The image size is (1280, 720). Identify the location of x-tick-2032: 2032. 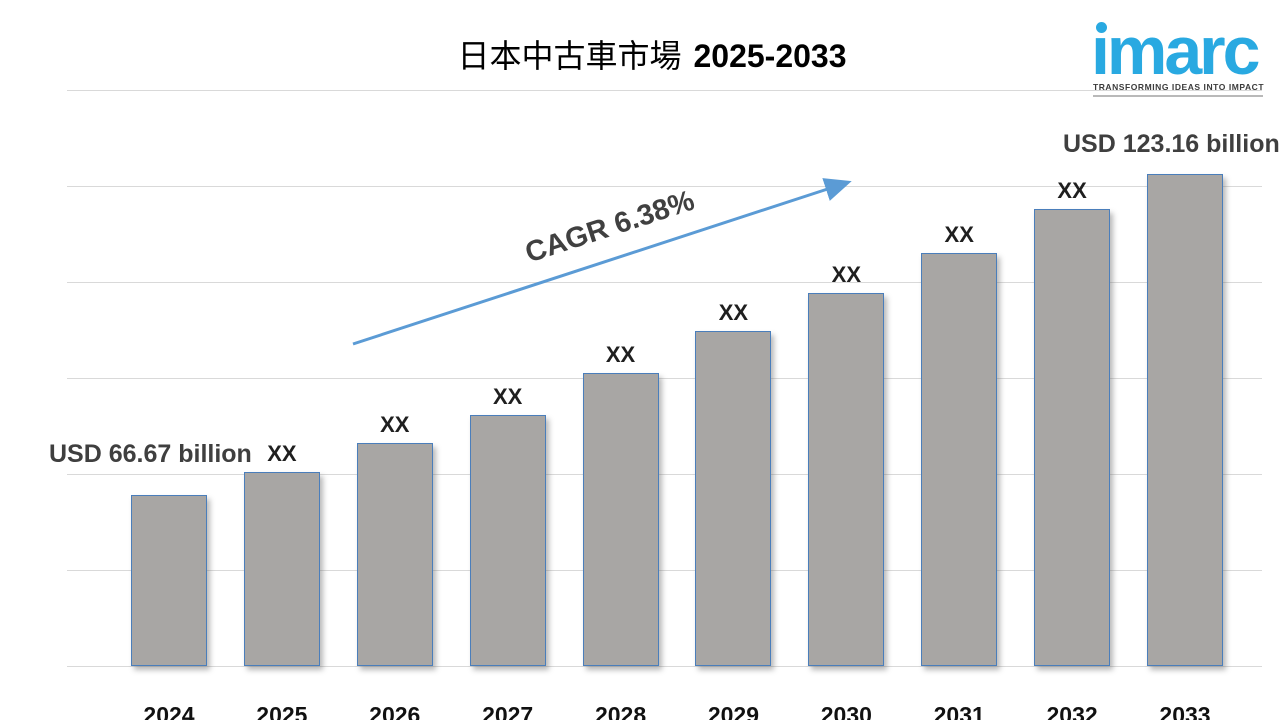
(1072, 711).